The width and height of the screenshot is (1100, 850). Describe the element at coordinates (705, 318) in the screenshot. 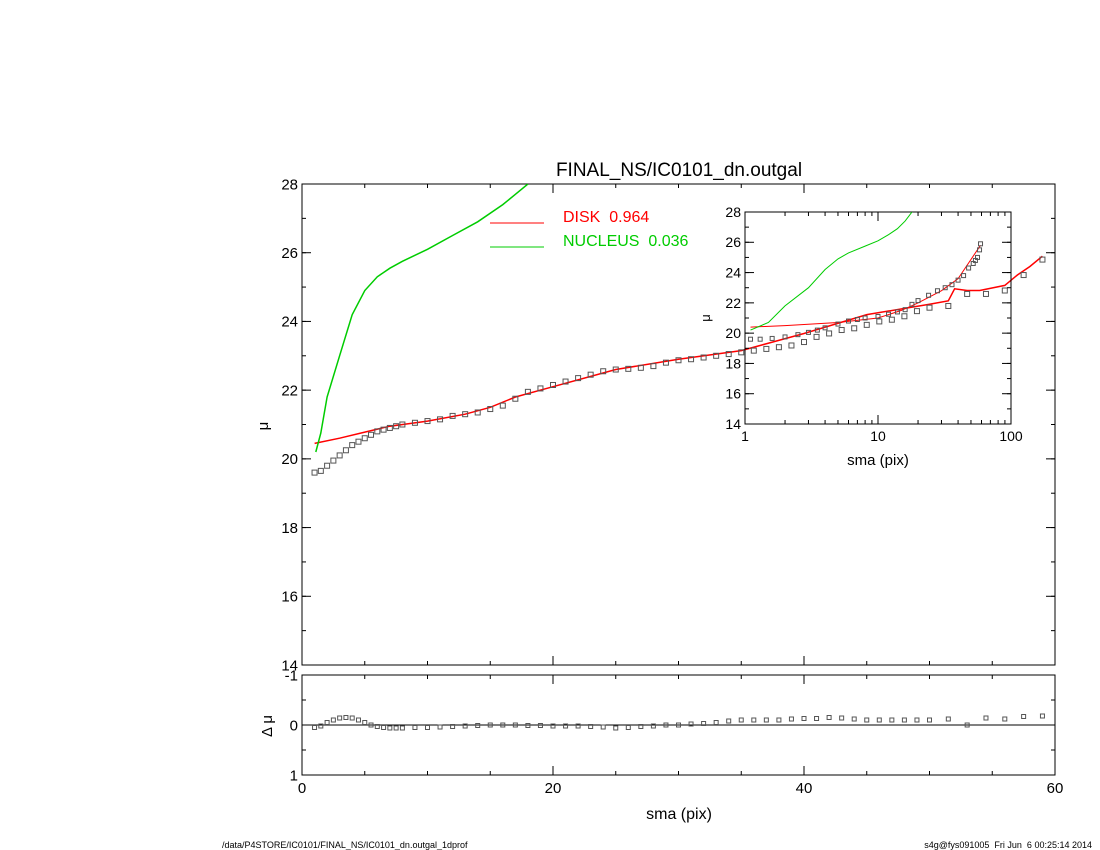

I see `inset-y-axis-label: μ` at that location.